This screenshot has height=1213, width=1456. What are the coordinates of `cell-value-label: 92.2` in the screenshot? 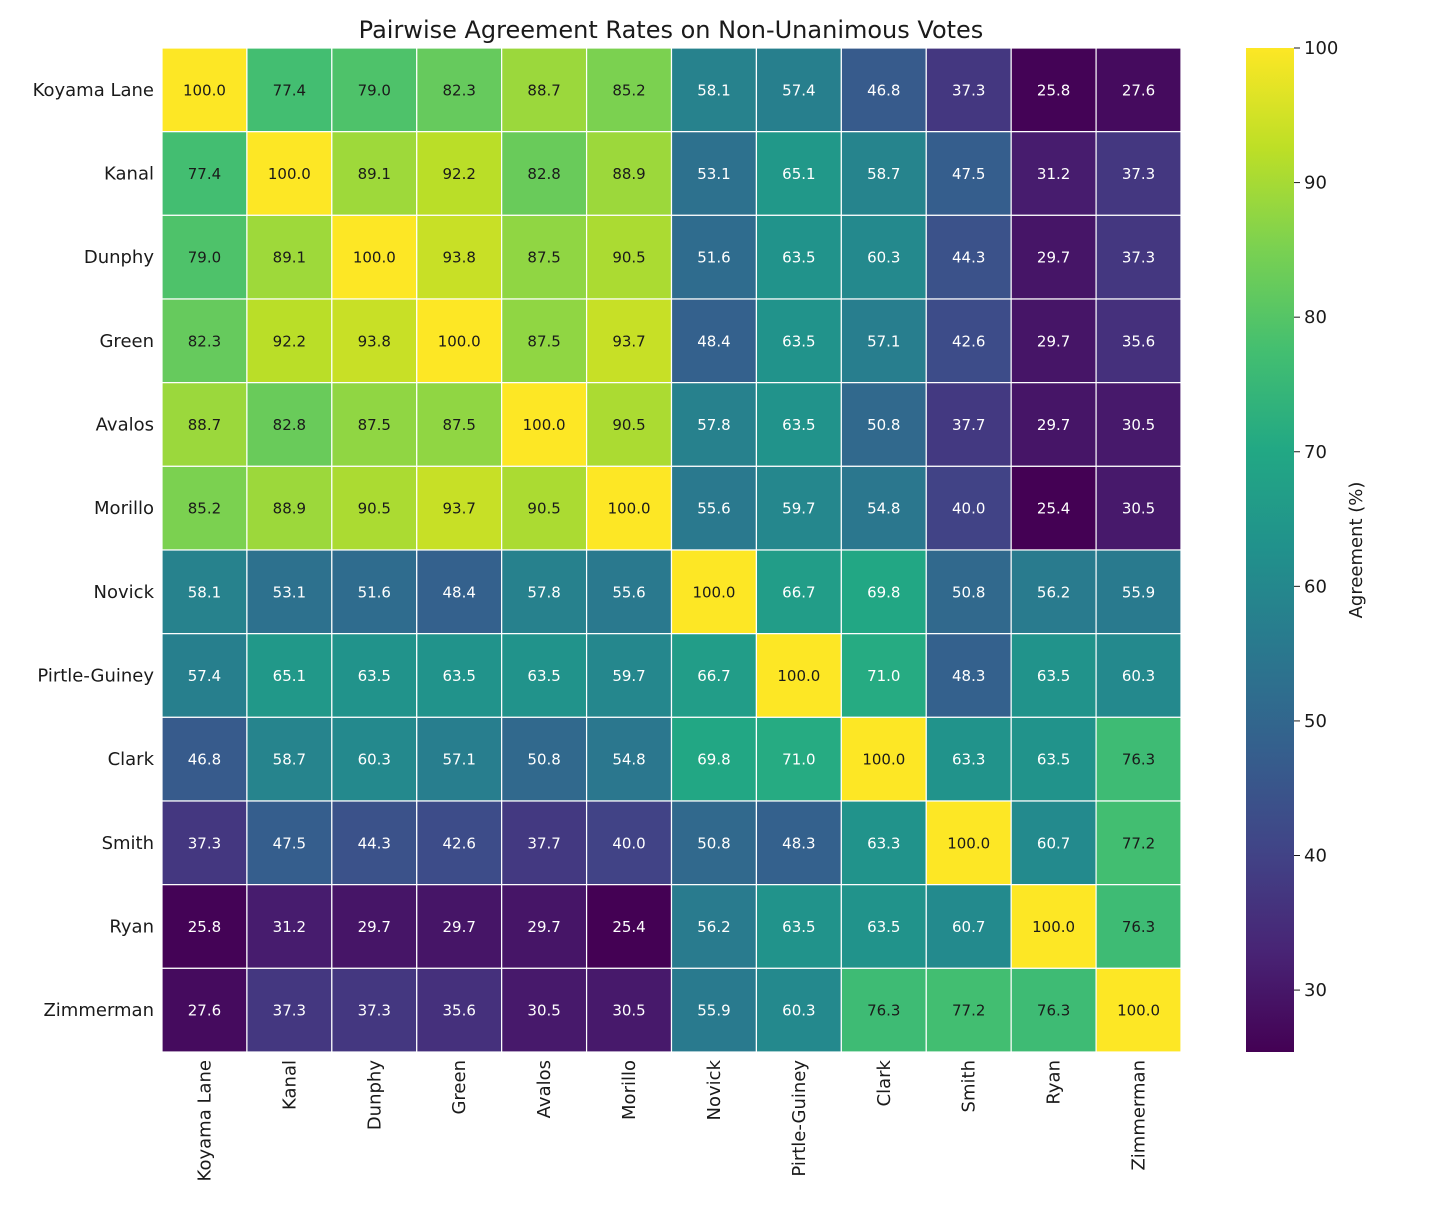 It's located at (289, 341).